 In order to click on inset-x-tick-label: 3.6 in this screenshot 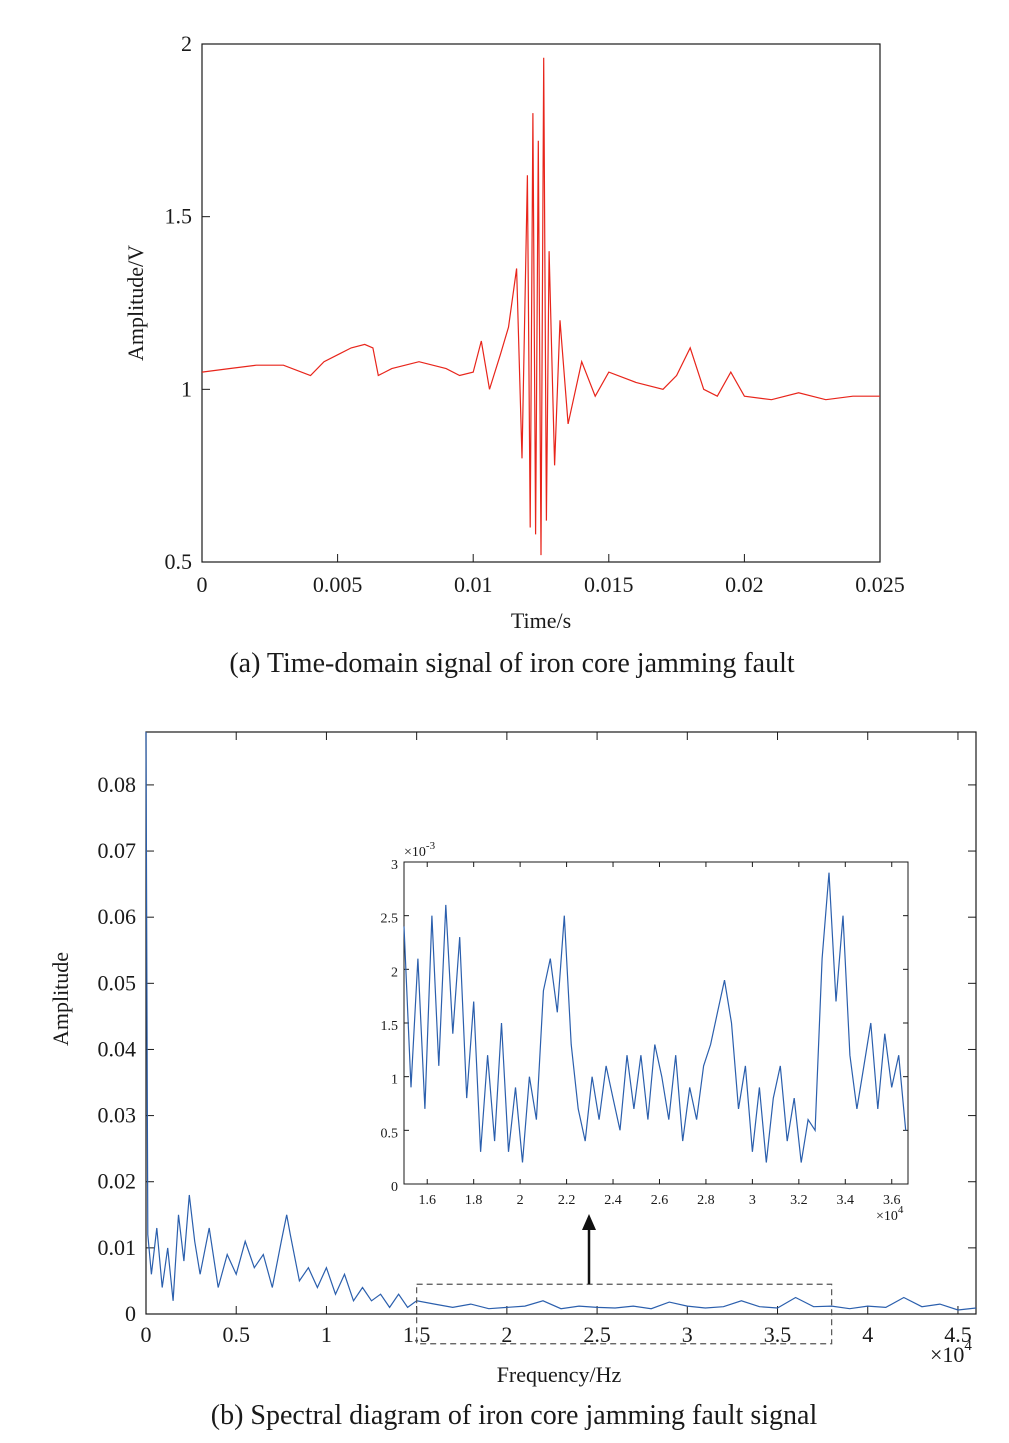, I will do `click(892, 1200)`.